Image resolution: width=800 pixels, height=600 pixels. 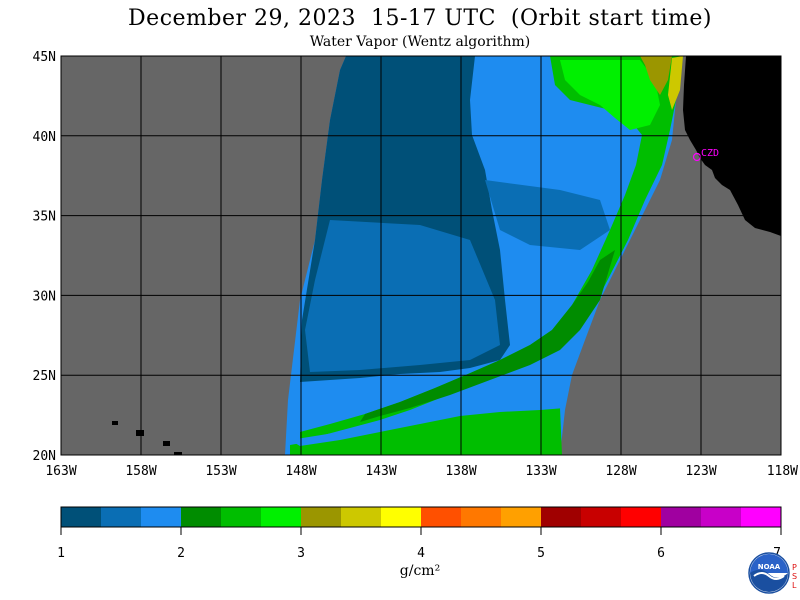 What do you see at coordinates (460, 471) in the screenshot?
I see `lon-label: 138W` at bounding box center [460, 471].